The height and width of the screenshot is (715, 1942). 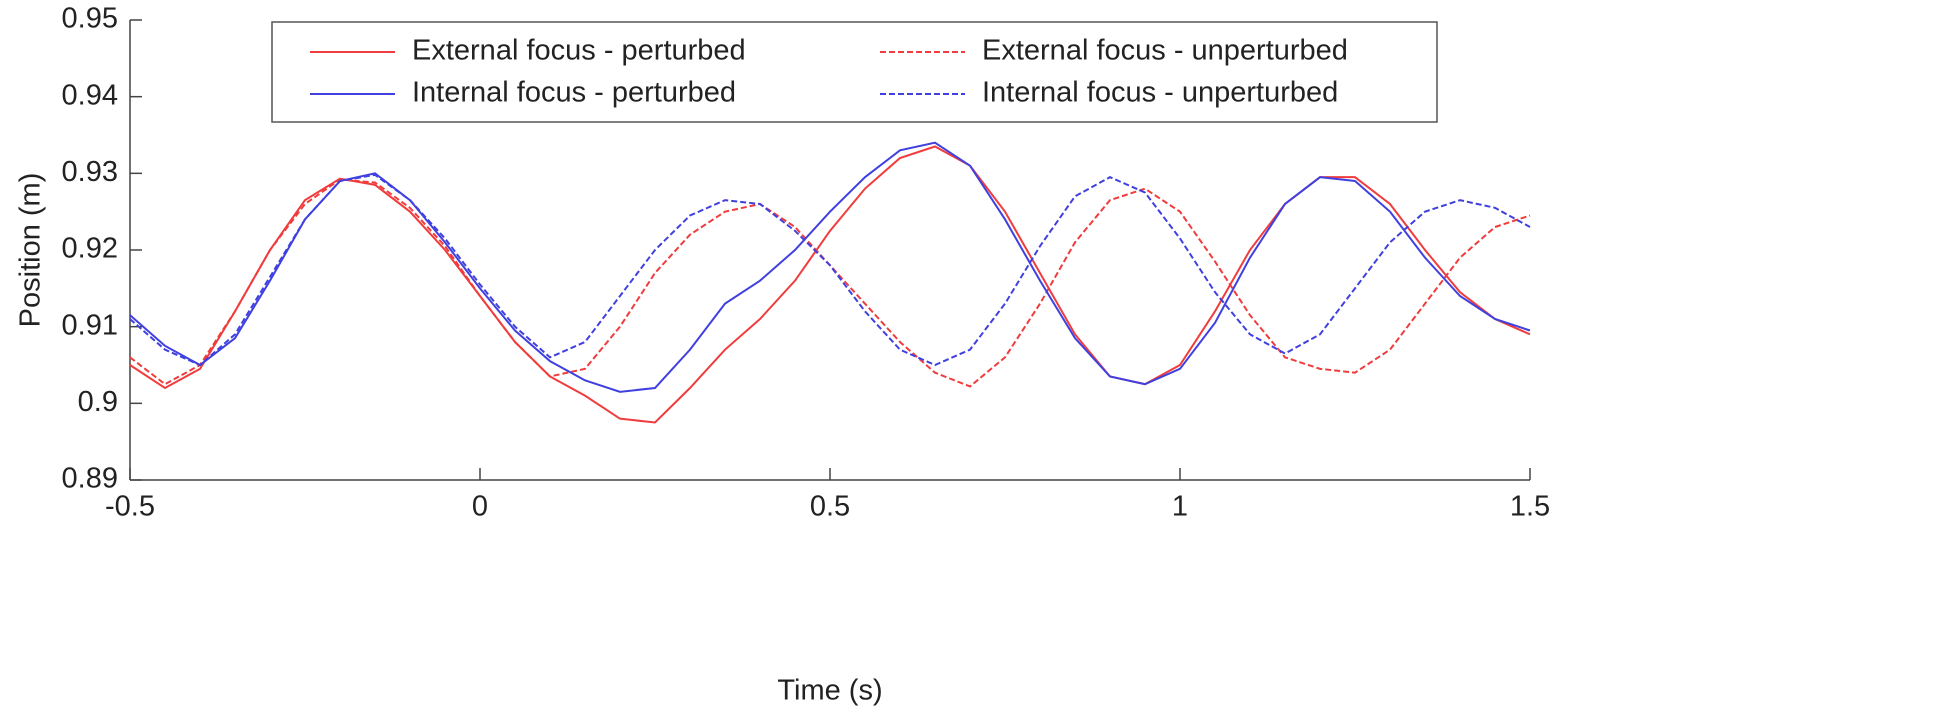 What do you see at coordinates (829, 691) in the screenshot?
I see `x-axis-label: Time (s)` at bounding box center [829, 691].